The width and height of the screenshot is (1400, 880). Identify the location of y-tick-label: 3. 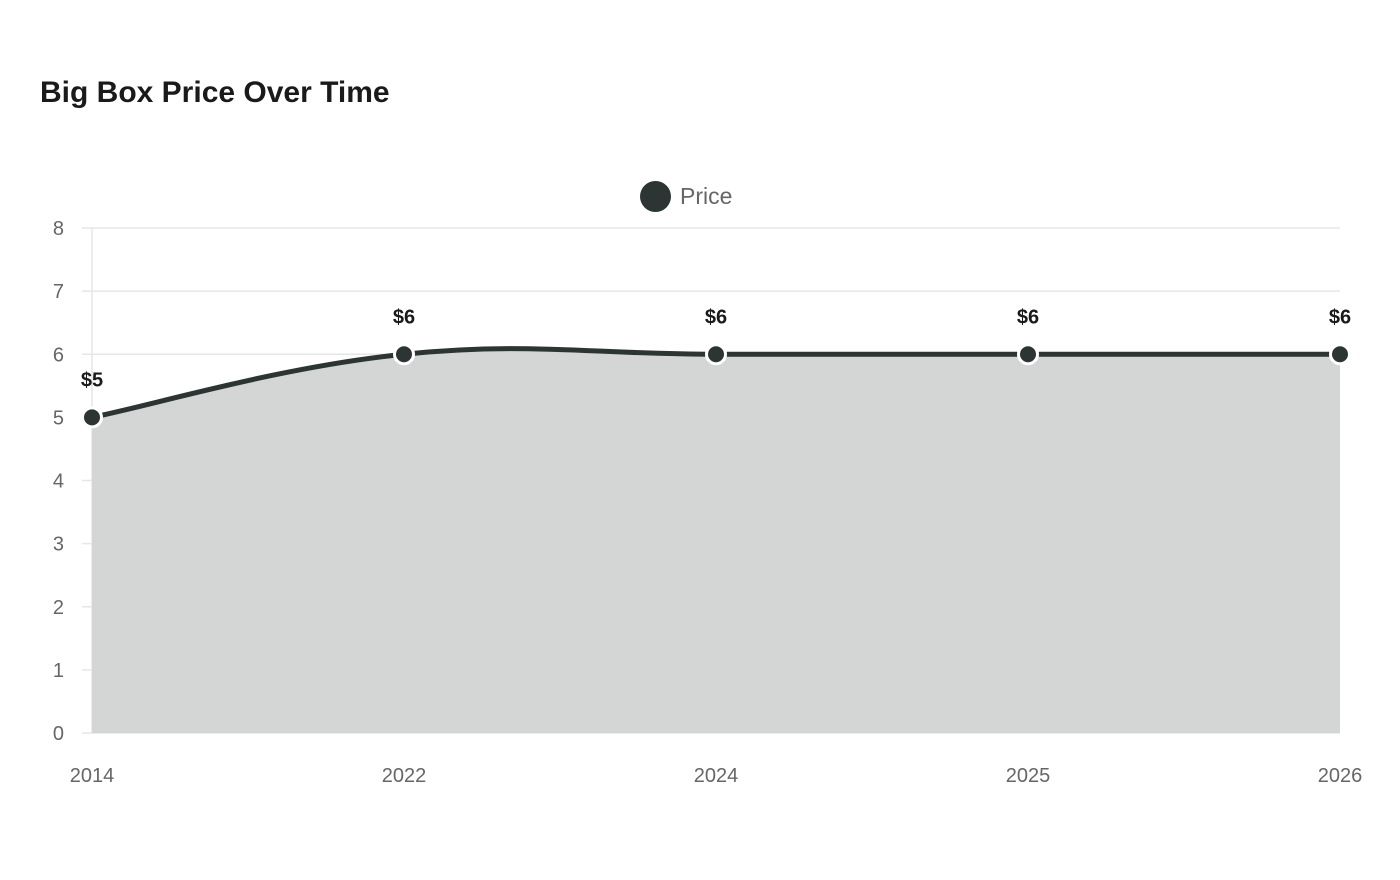
(58, 545).